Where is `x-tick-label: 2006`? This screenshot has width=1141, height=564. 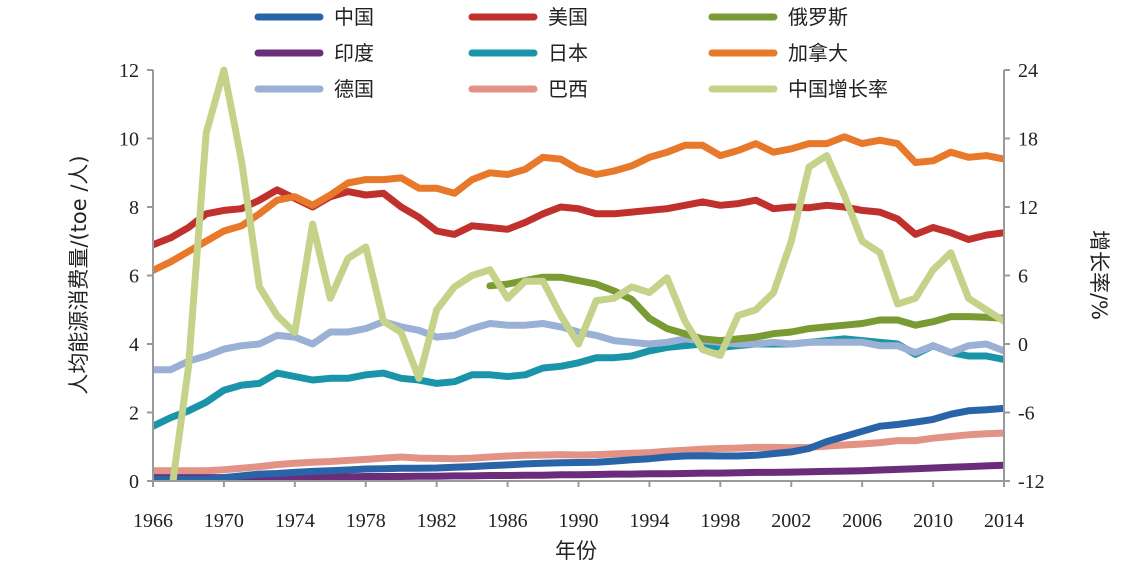
x-tick-label: 2006 is located at coordinates (862, 521).